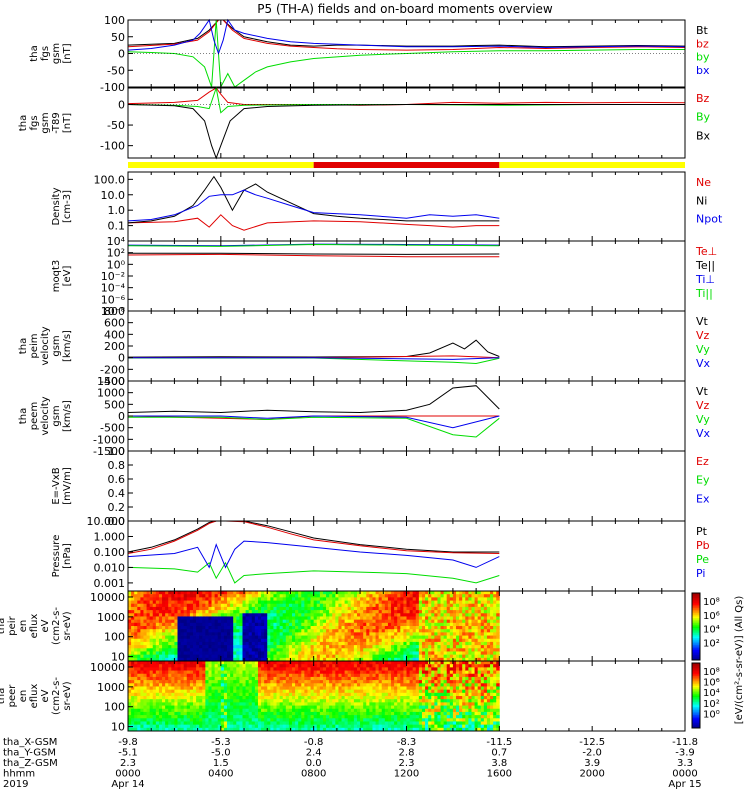 The image size is (750, 800). I want to click on y-axis-label-line: Density, so click(56, 206).